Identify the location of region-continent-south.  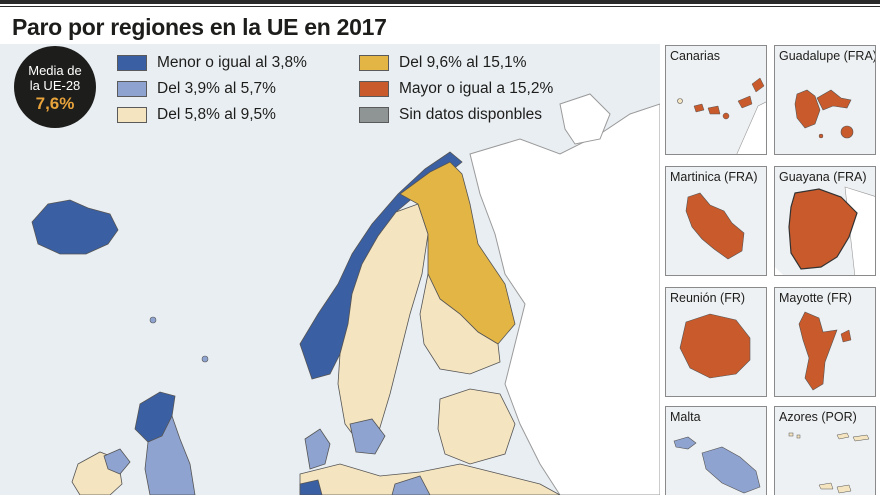
(430, 479).